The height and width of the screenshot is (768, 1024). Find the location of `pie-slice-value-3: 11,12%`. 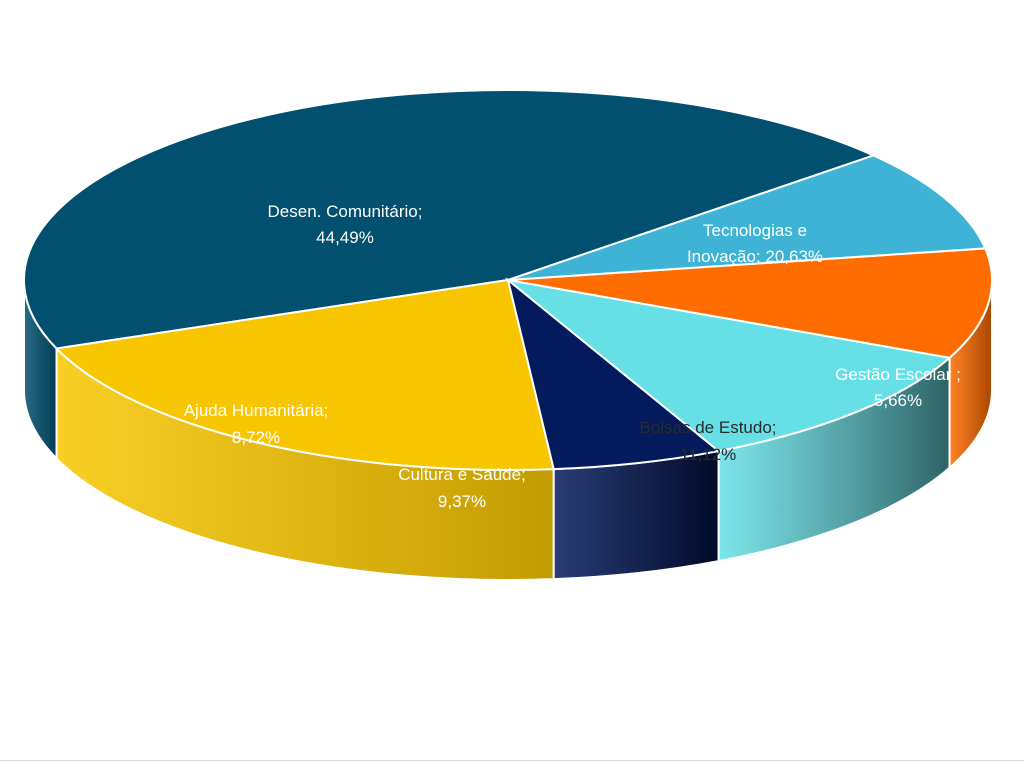

pie-slice-value-3: 11,12% is located at coordinates (708, 454).